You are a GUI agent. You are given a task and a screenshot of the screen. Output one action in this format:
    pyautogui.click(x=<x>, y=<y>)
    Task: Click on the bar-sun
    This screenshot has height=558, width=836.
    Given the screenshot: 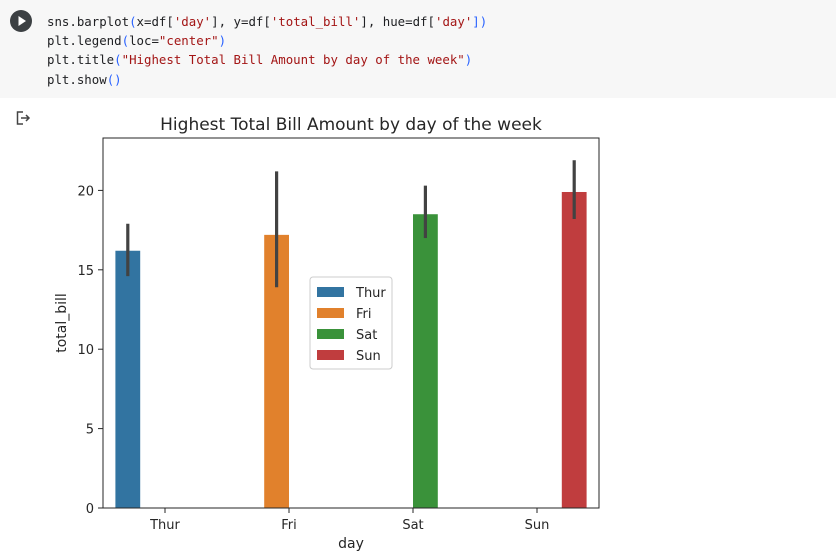 What is the action you would take?
    pyautogui.click(x=574, y=349)
    